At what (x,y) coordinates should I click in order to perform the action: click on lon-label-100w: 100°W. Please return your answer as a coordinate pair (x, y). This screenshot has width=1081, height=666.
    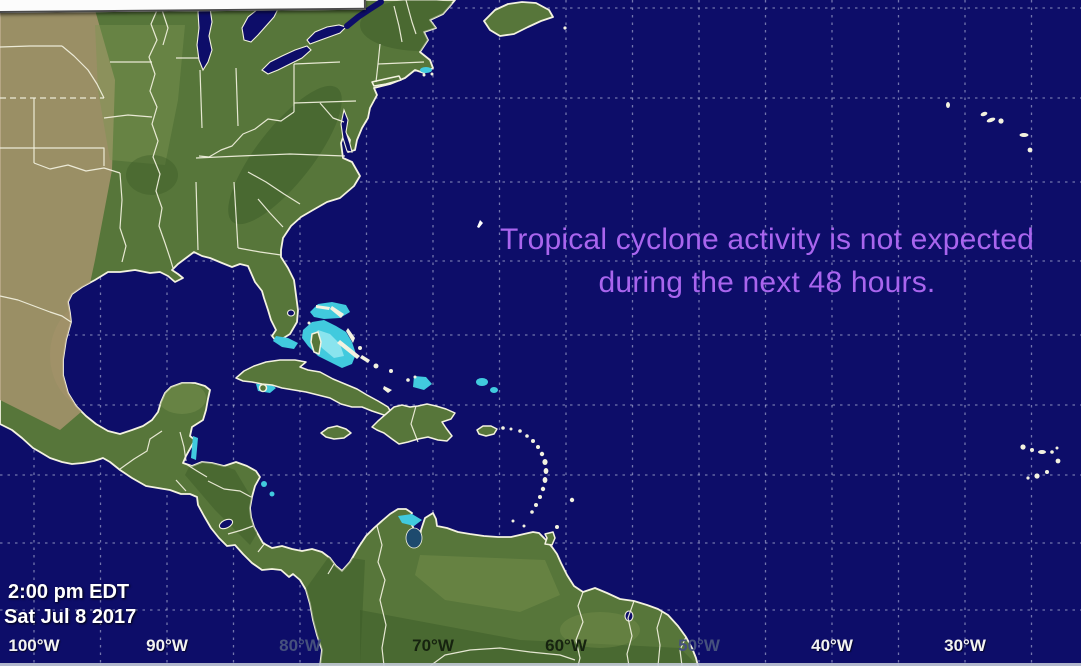
    Looking at the image, I should click on (34, 645).